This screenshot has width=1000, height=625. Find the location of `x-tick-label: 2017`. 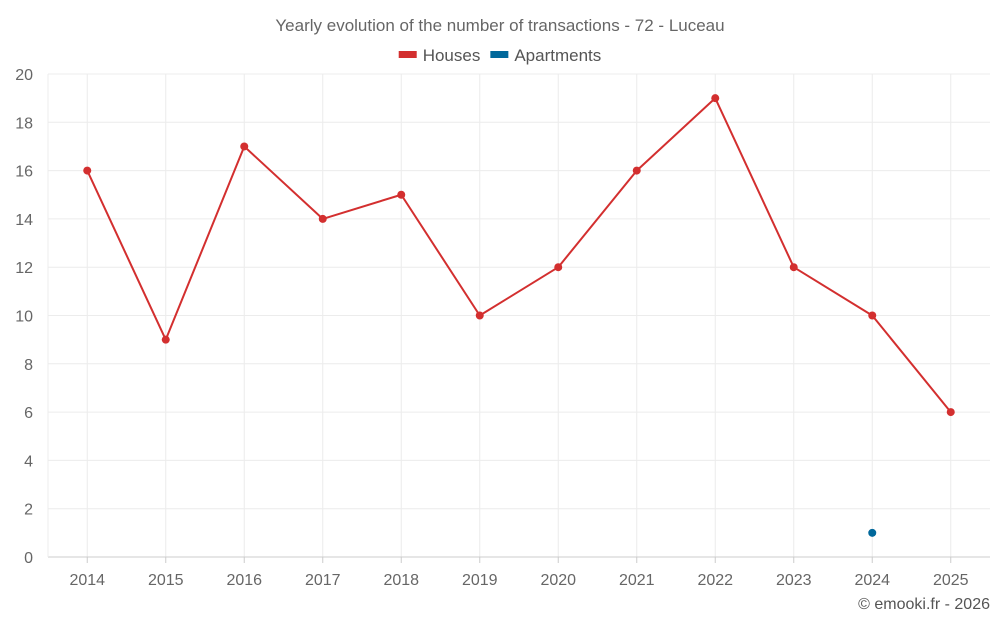

x-tick-label: 2017 is located at coordinates (323, 580).